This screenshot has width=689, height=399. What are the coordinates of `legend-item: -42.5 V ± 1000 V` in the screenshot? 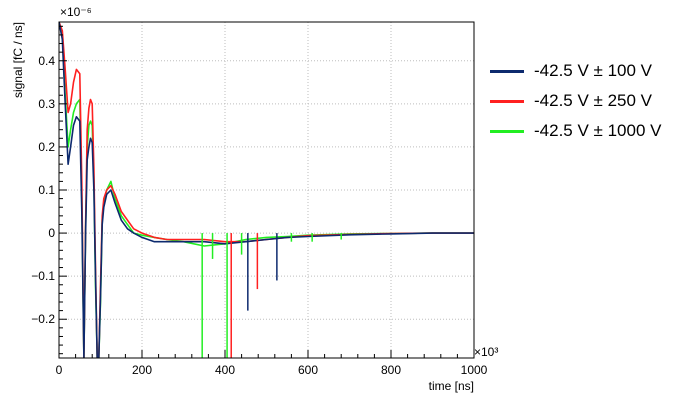 It's located at (587, 131).